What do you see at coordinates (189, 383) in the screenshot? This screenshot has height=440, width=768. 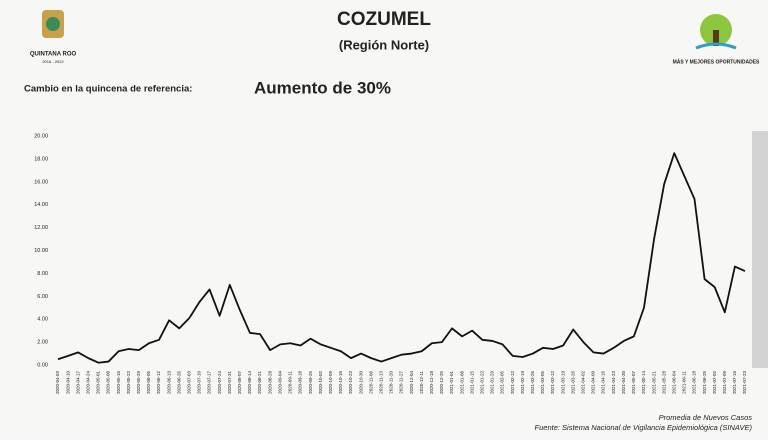 I see `x-tick-label: 2020-07-03` at bounding box center [189, 383].